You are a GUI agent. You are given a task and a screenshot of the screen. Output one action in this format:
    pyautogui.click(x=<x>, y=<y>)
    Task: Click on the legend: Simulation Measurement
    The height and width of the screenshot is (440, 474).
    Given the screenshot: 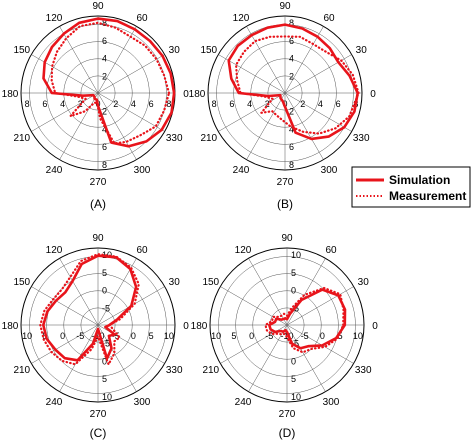 What is the action you would take?
    pyautogui.click(x=411, y=187)
    